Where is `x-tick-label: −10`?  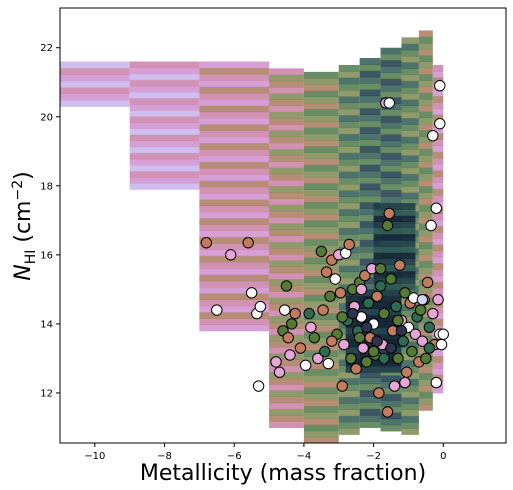
x-tick-label: −10 is located at coordinates (94, 456).